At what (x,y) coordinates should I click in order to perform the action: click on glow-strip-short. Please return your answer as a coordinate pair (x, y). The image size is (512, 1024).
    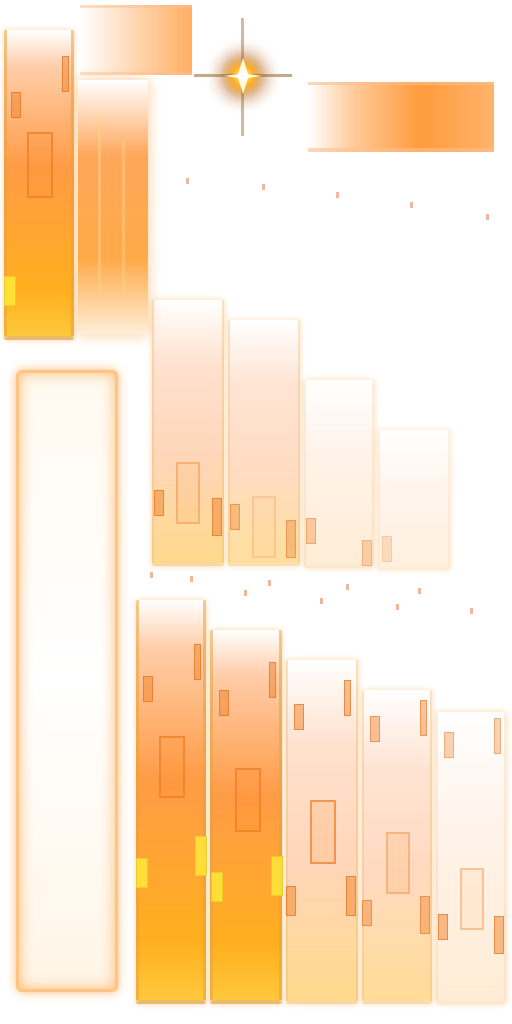
    Looking at the image, I should click on (136, 40).